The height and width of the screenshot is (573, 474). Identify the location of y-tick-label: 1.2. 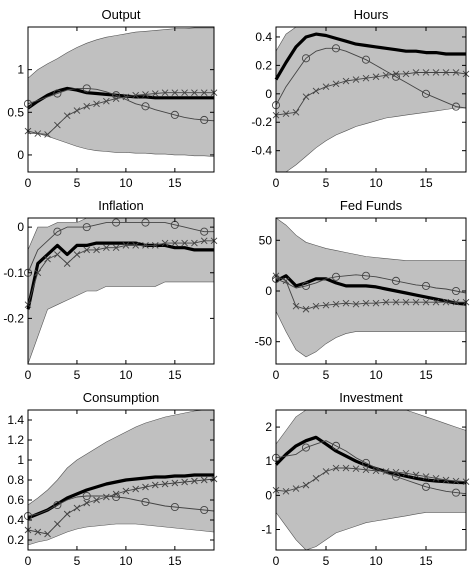
(15, 440).